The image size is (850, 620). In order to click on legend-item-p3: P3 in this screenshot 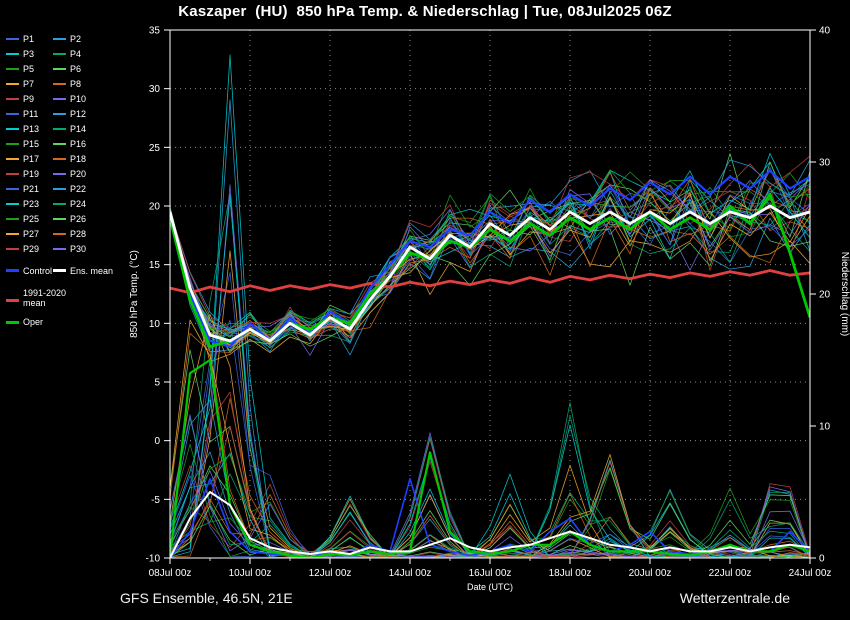, I will do `click(29, 54)`.